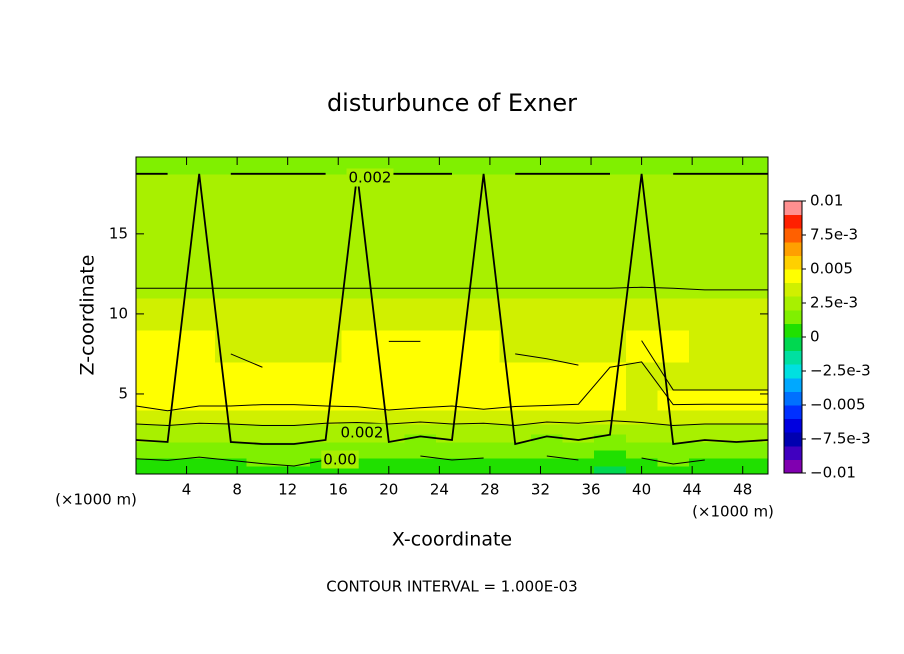 The height and width of the screenshot is (654, 904). What do you see at coordinates (452, 540) in the screenshot?
I see `x-axis-label: X-coordinate` at bounding box center [452, 540].